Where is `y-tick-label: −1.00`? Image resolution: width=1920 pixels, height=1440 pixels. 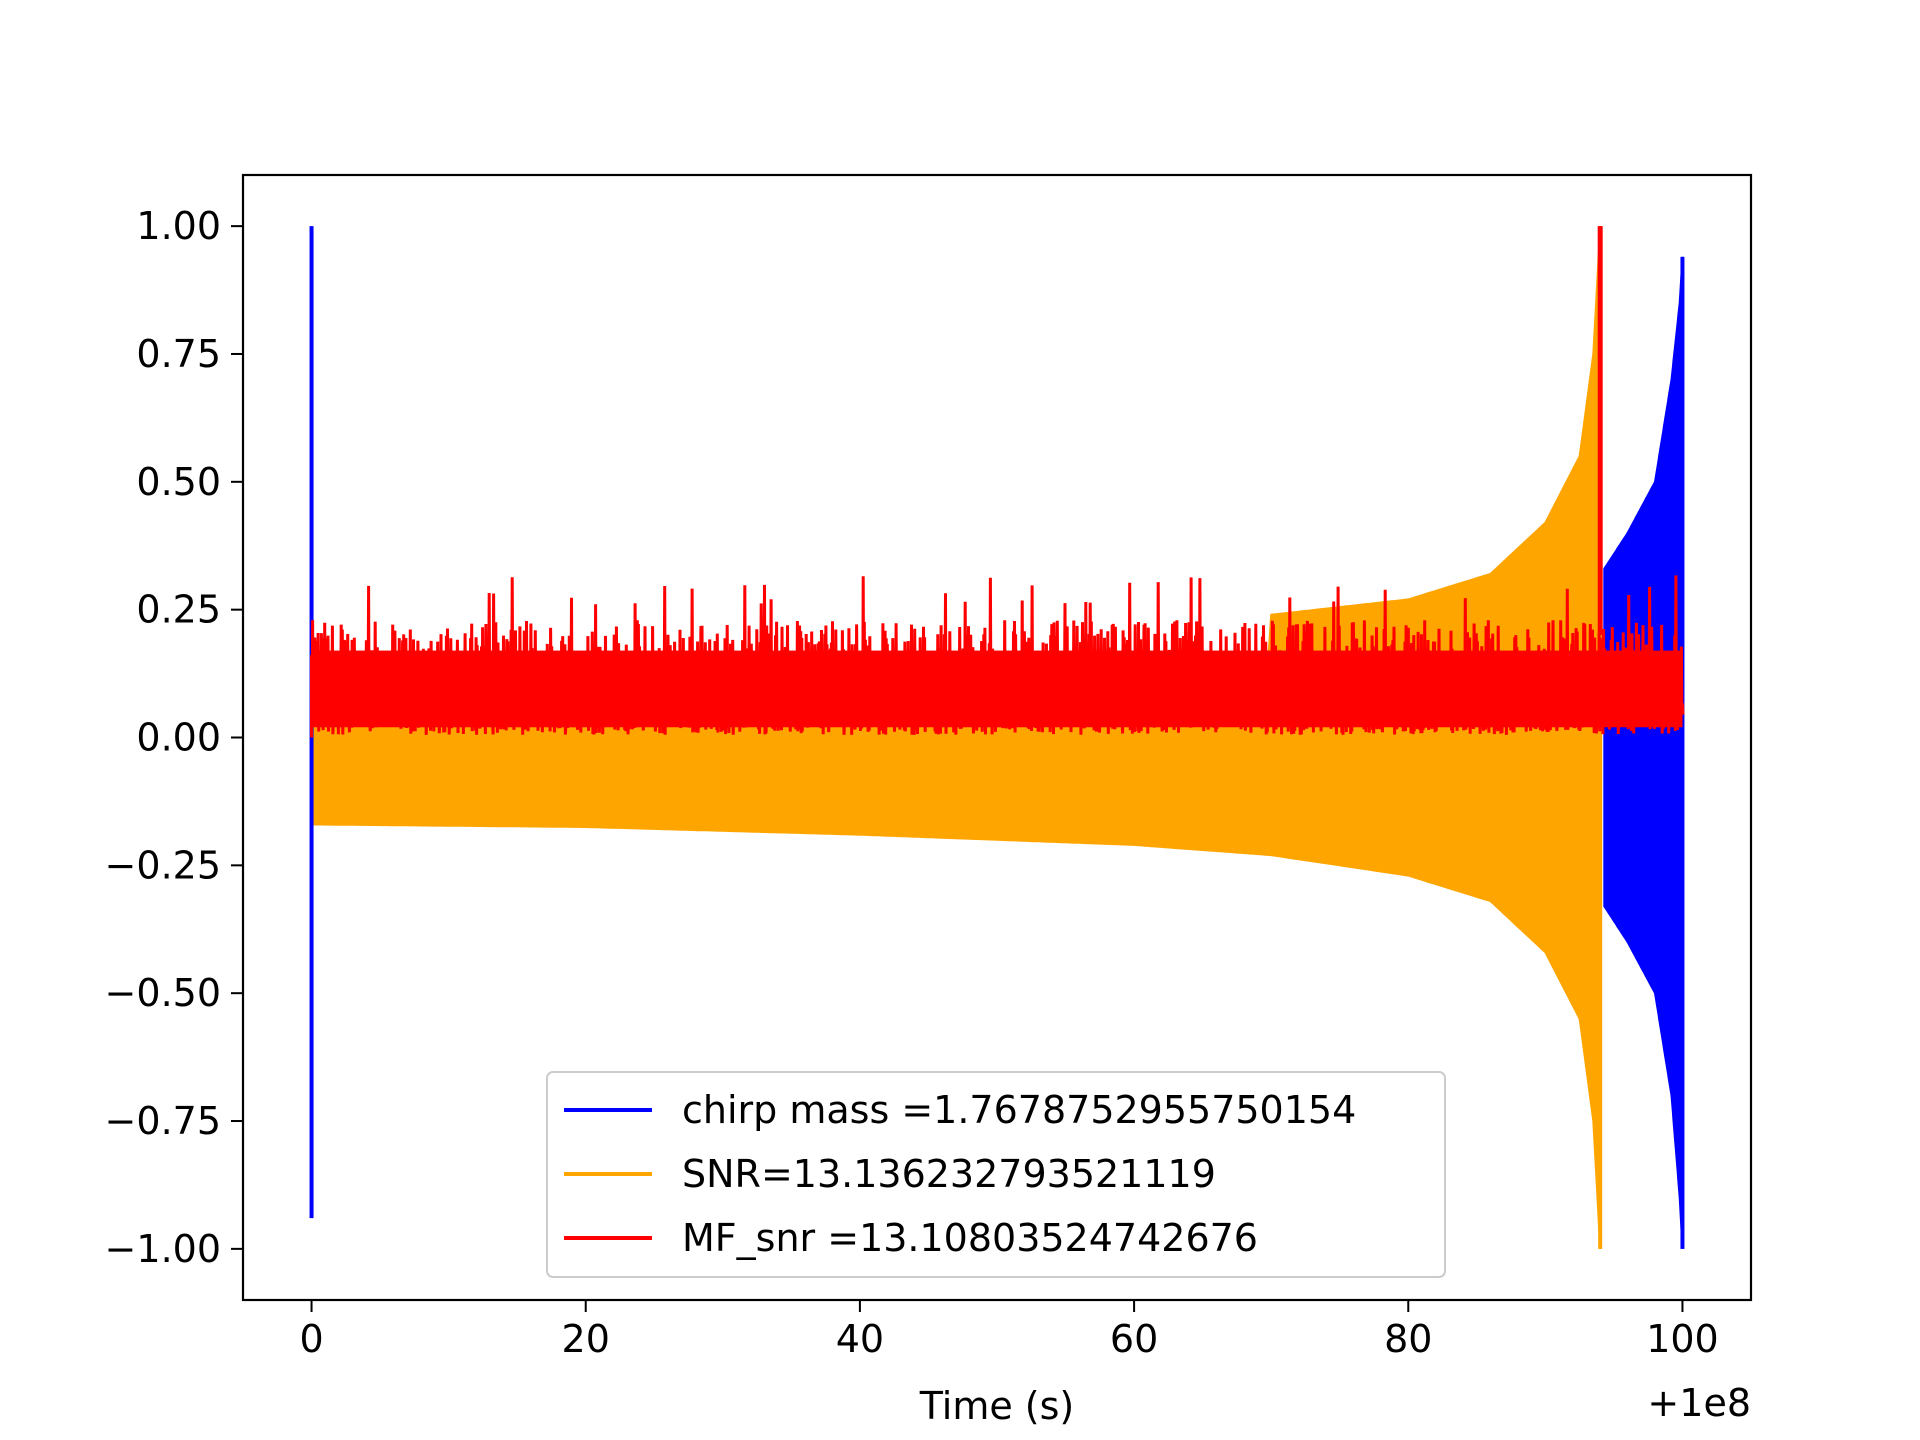 y-tick-label: −1.00 is located at coordinates (163, 1249).